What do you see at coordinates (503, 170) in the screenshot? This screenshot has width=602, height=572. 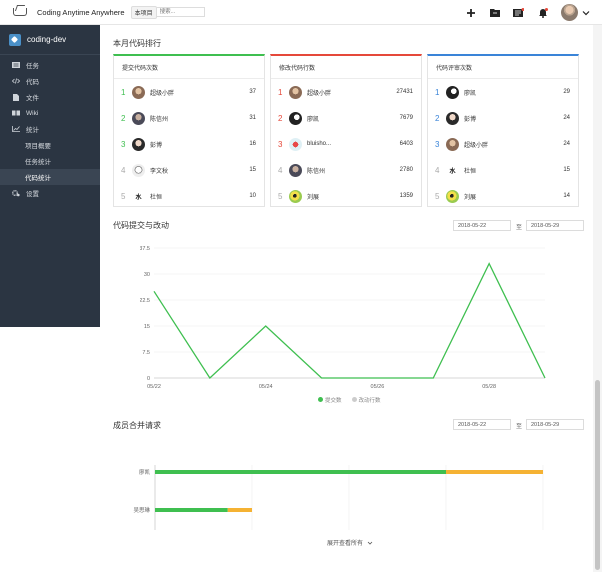 I see `list-item: 4 水 杜恒 15` at bounding box center [503, 170].